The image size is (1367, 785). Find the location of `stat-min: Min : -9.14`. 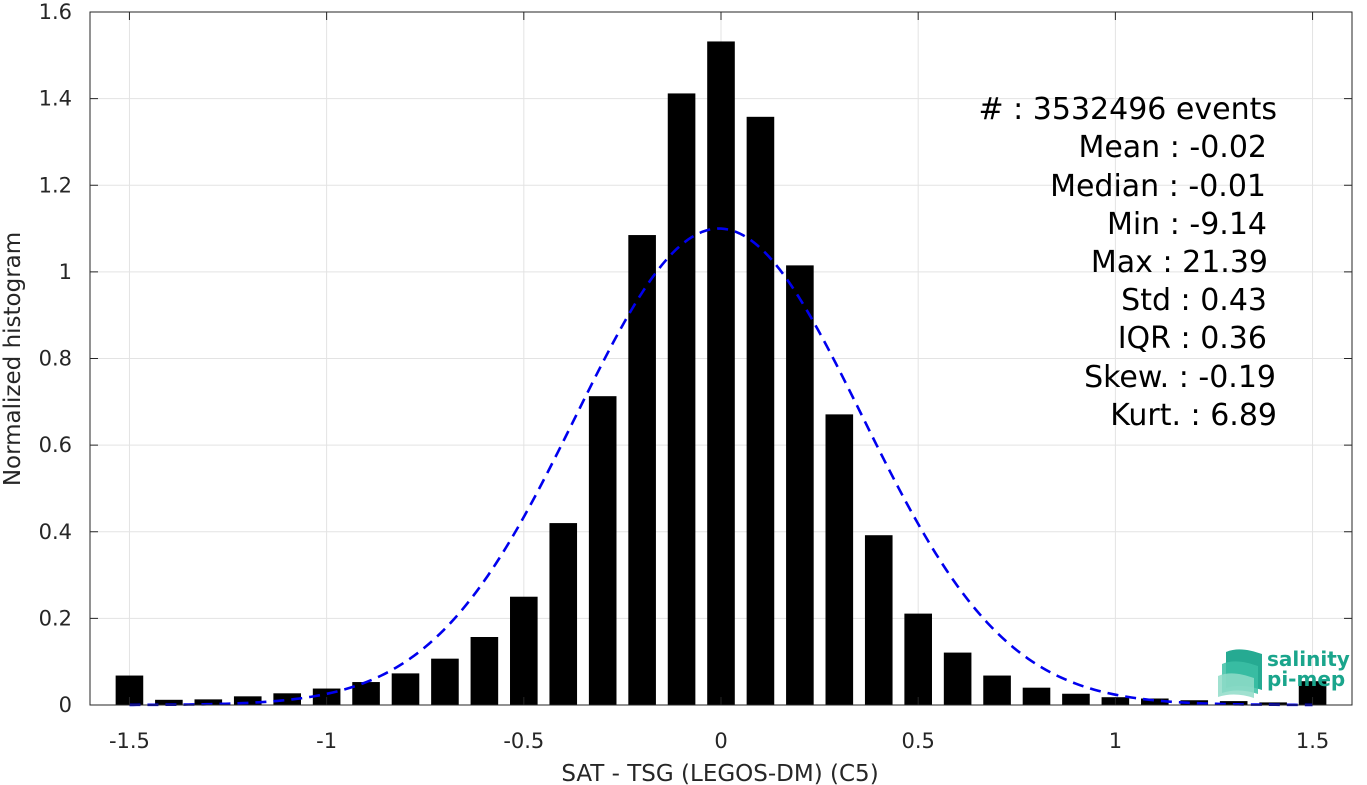

stat-min: Min : -9.14 is located at coordinates (1187, 224).